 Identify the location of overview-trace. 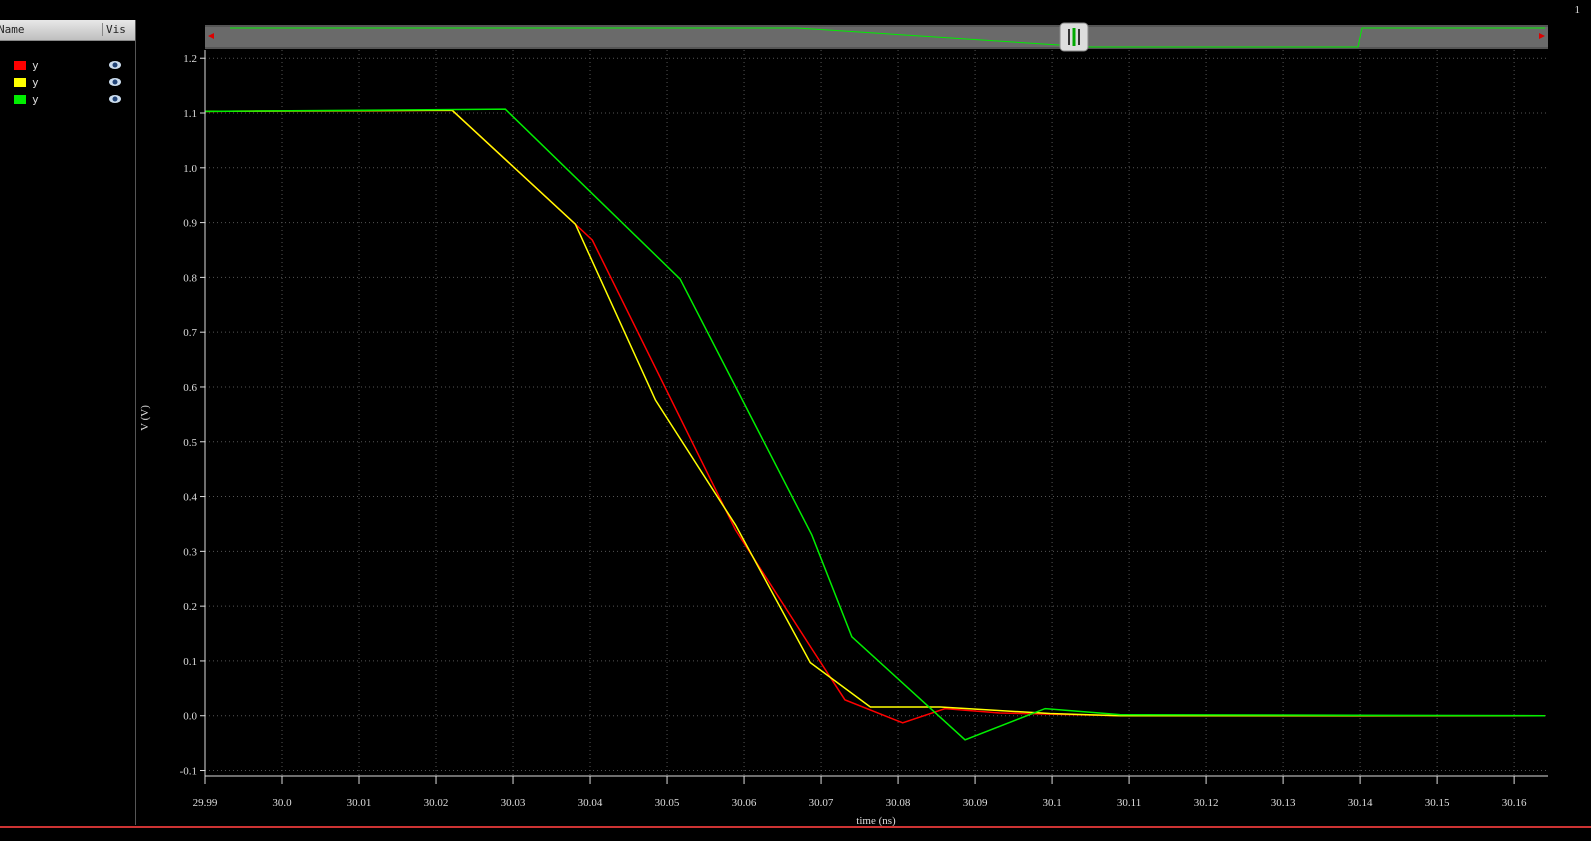
(887, 37).